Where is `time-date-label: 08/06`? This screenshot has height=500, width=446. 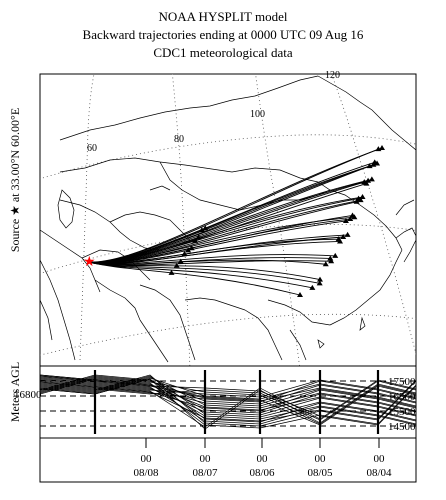 time-date-label: 08/06 is located at coordinates (262, 473).